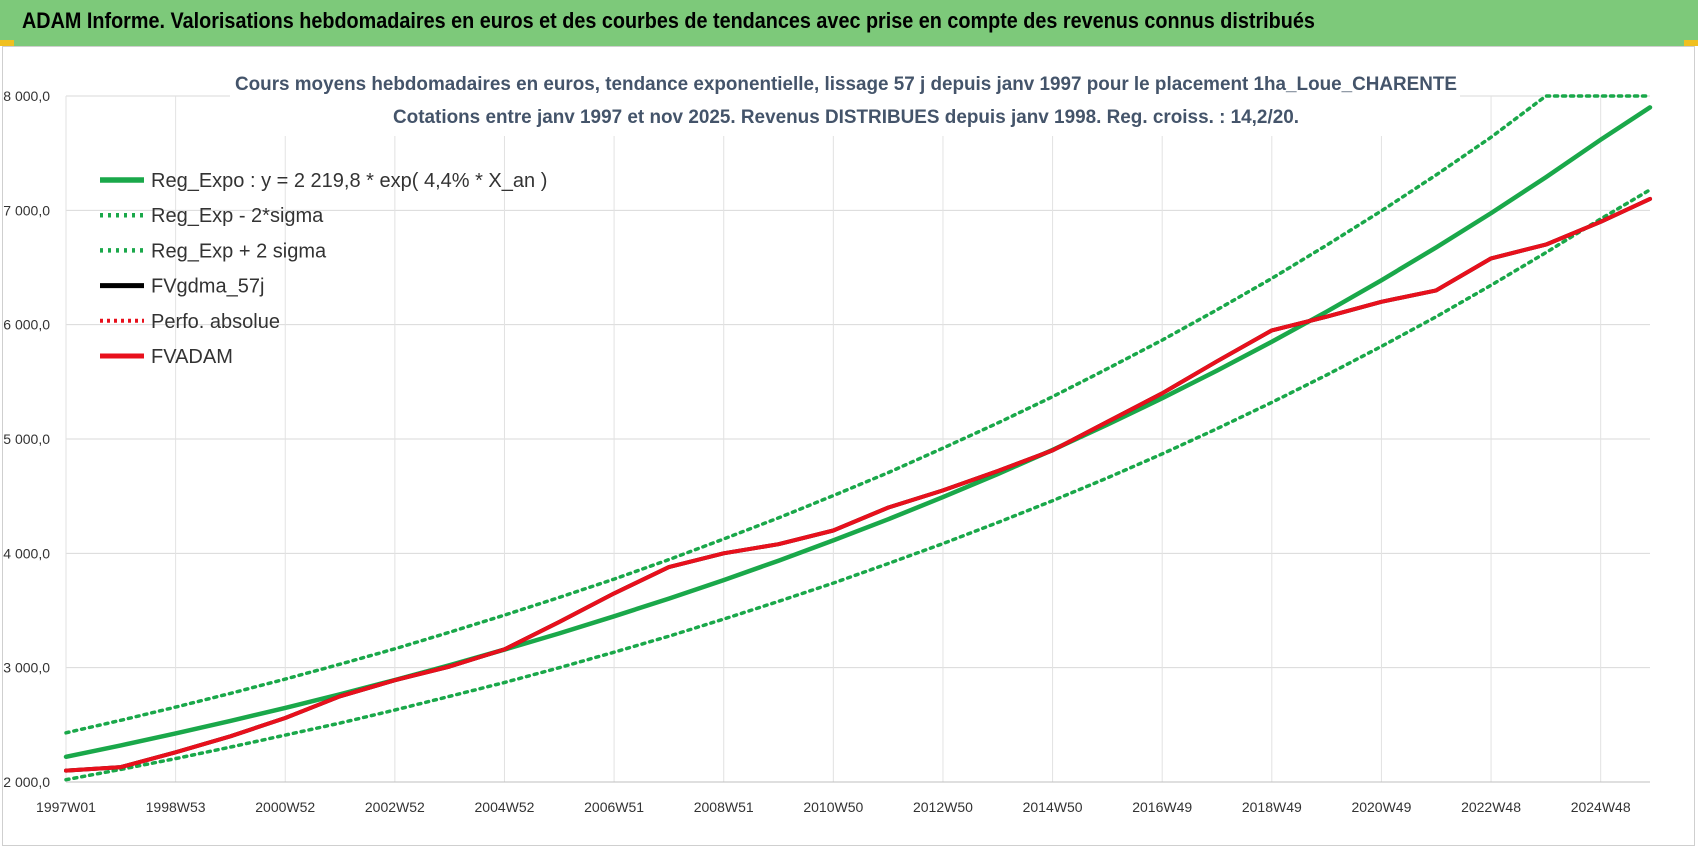 This screenshot has height=848, width=1698. Describe the element at coordinates (505, 807) in the screenshot. I see `x-tick-label: 2004W52` at that location.